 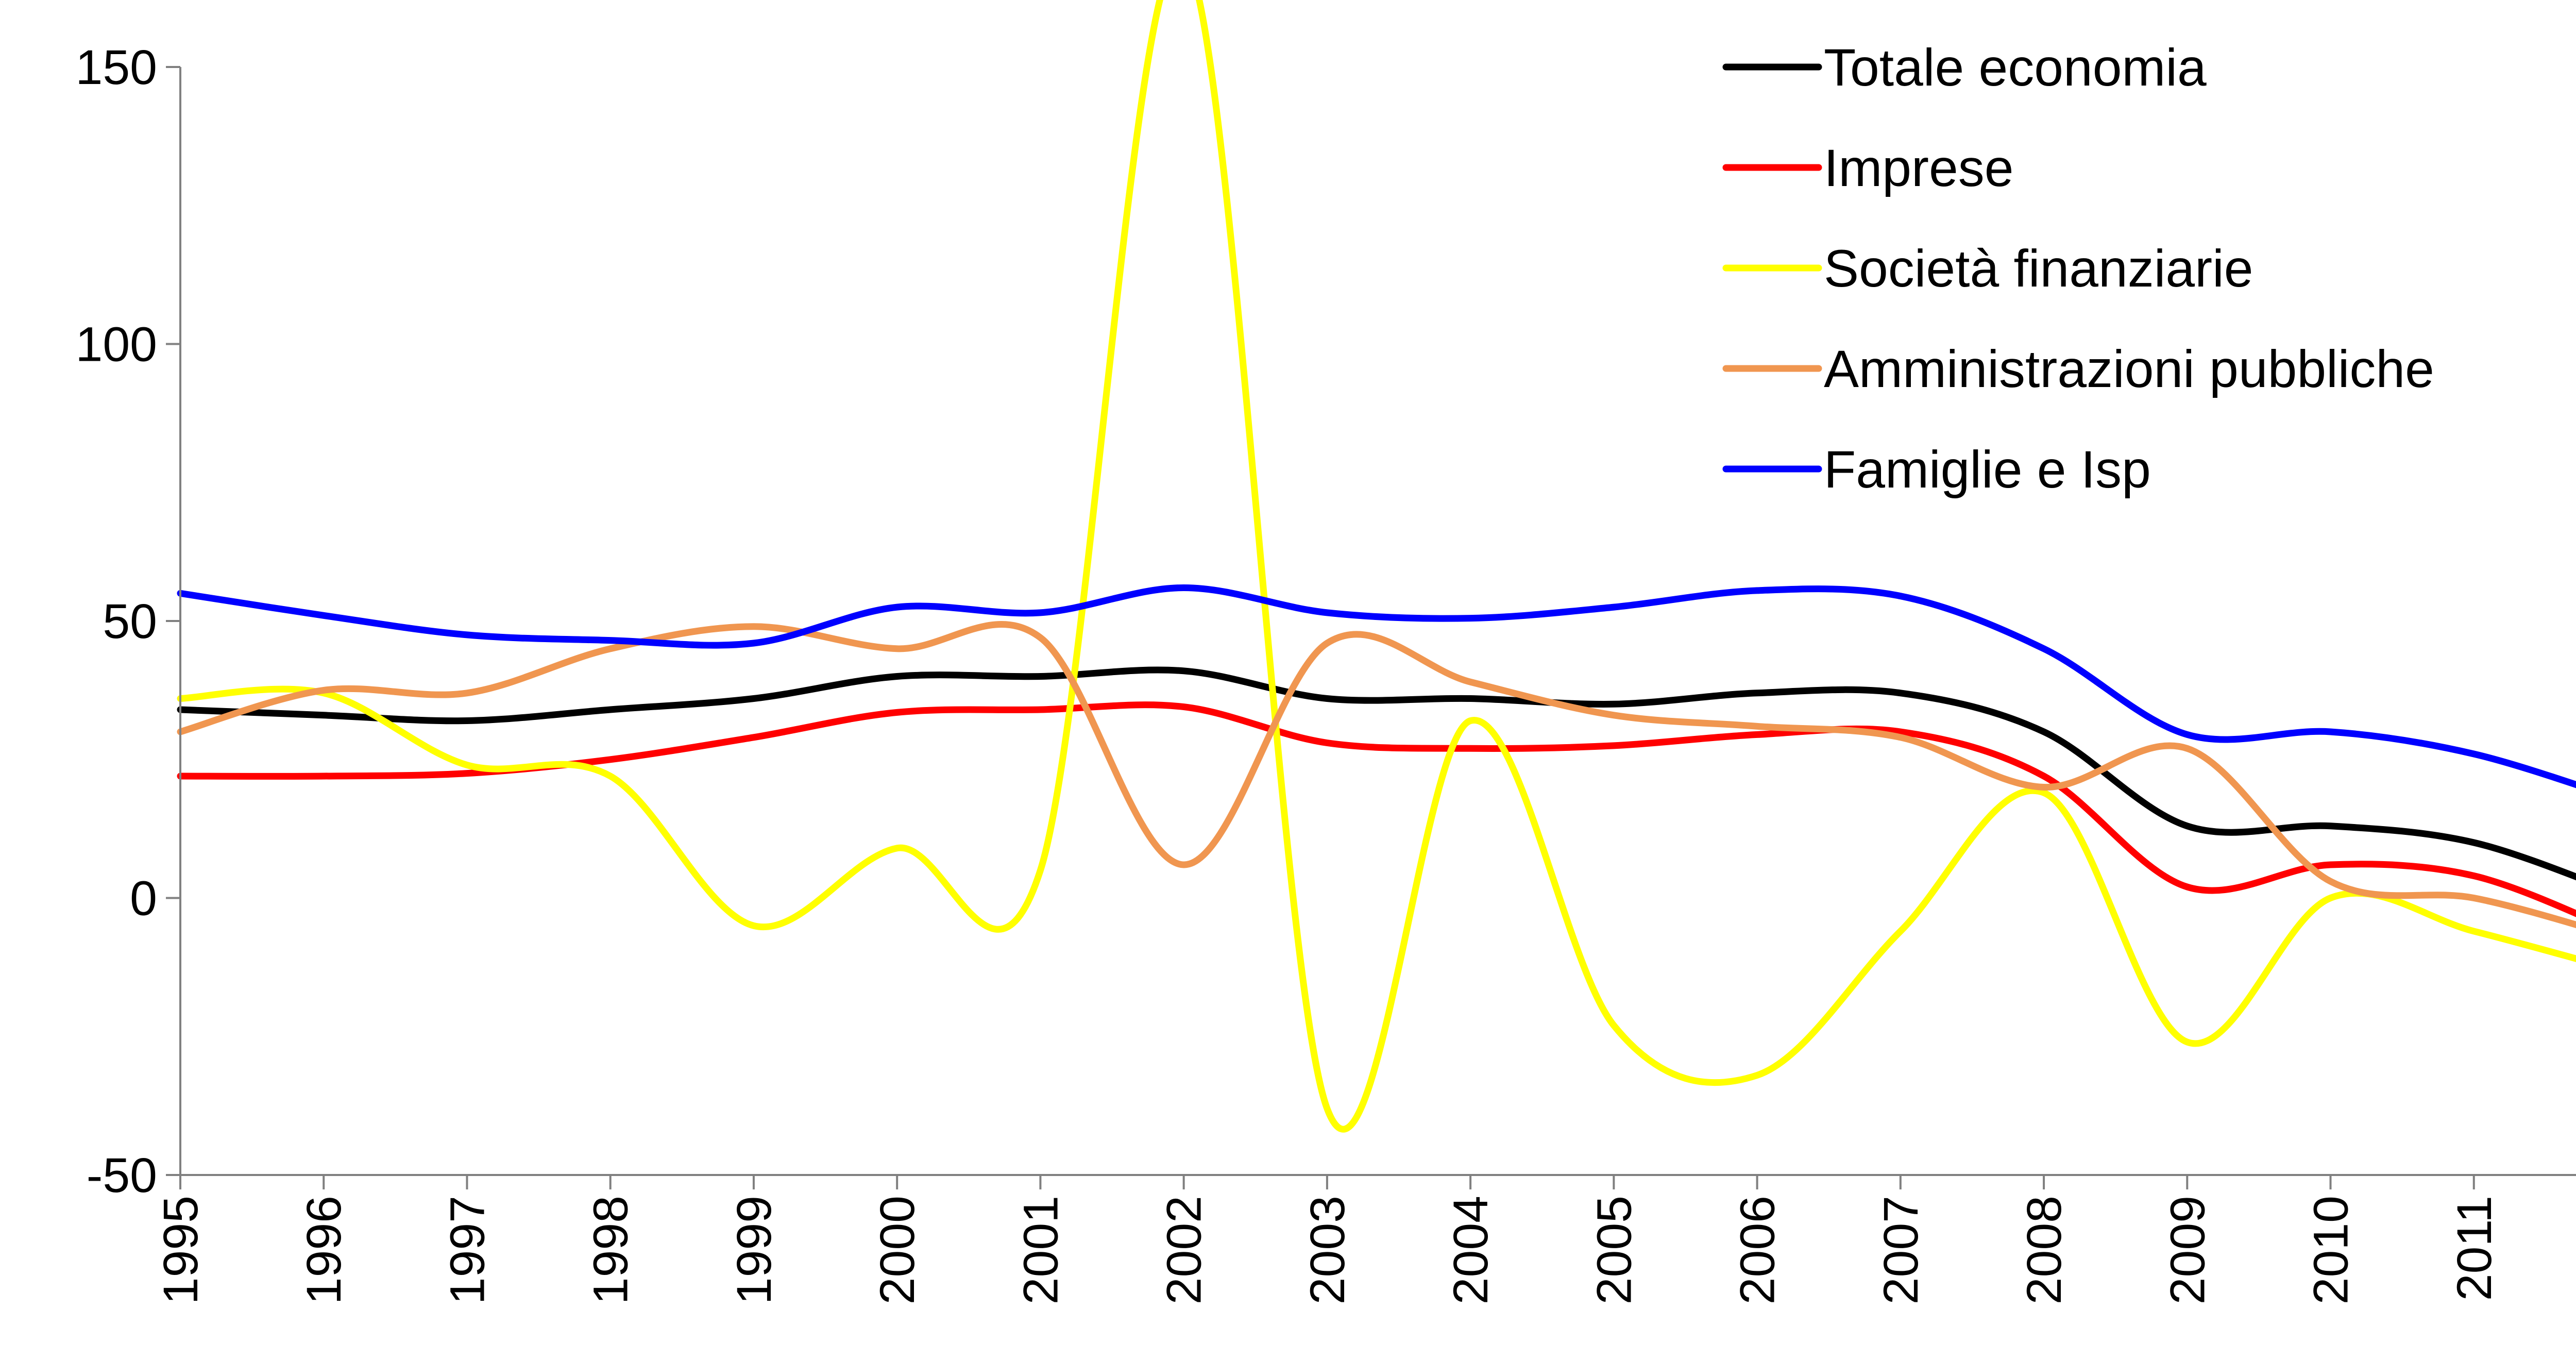 What do you see at coordinates (1918, 168) in the screenshot?
I see `legend-label: Imprese` at bounding box center [1918, 168].